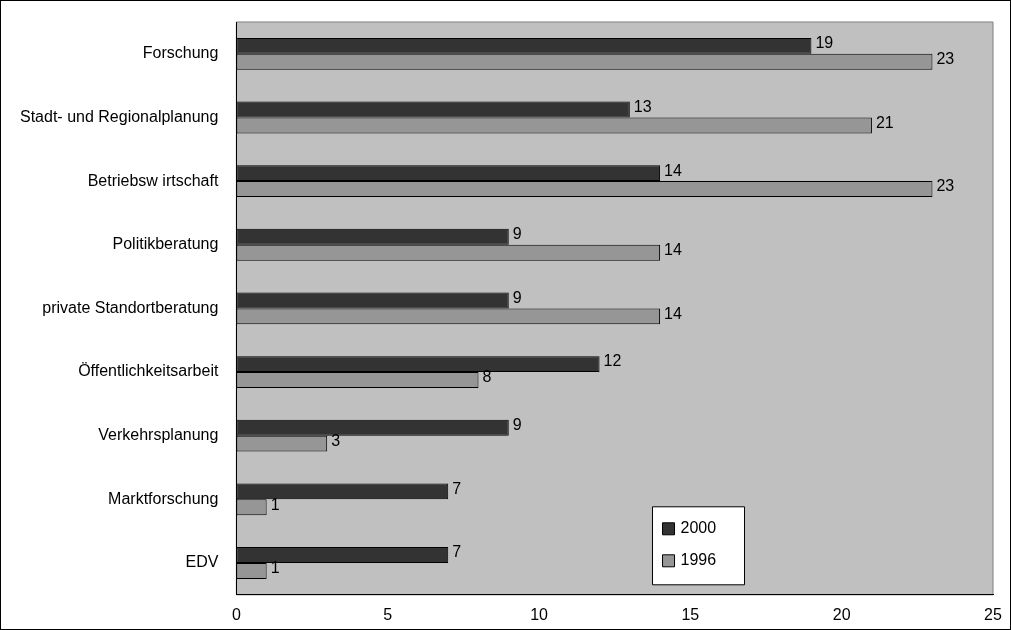  What do you see at coordinates (612, 361) in the screenshot?
I see `data-label: 12` at bounding box center [612, 361].